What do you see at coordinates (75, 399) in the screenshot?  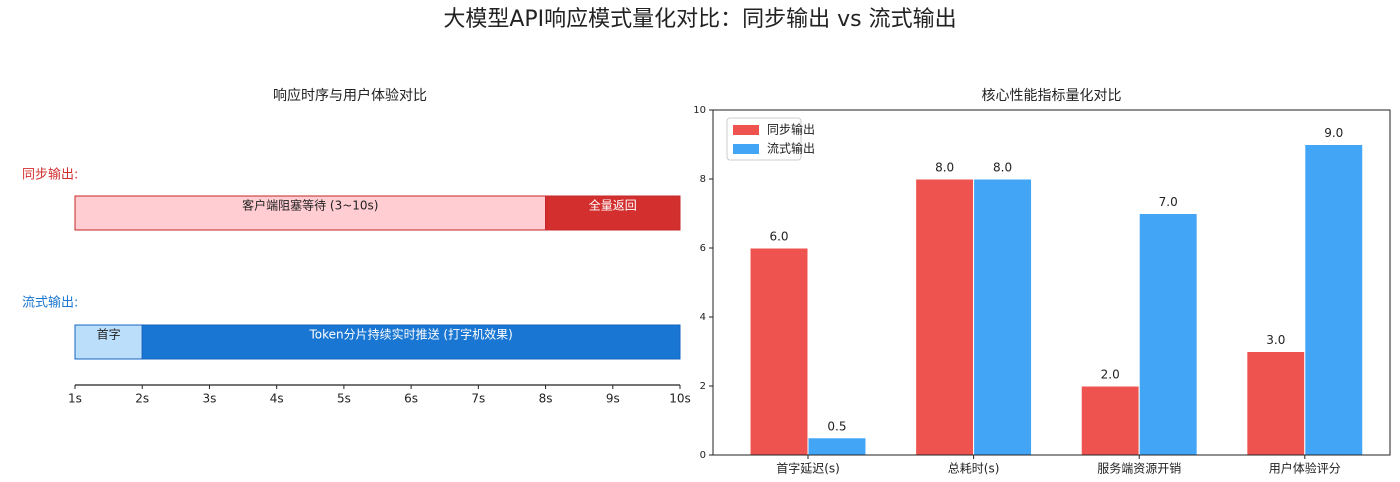 I see `x-tick-label: 1s` at bounding box center [75, 399].